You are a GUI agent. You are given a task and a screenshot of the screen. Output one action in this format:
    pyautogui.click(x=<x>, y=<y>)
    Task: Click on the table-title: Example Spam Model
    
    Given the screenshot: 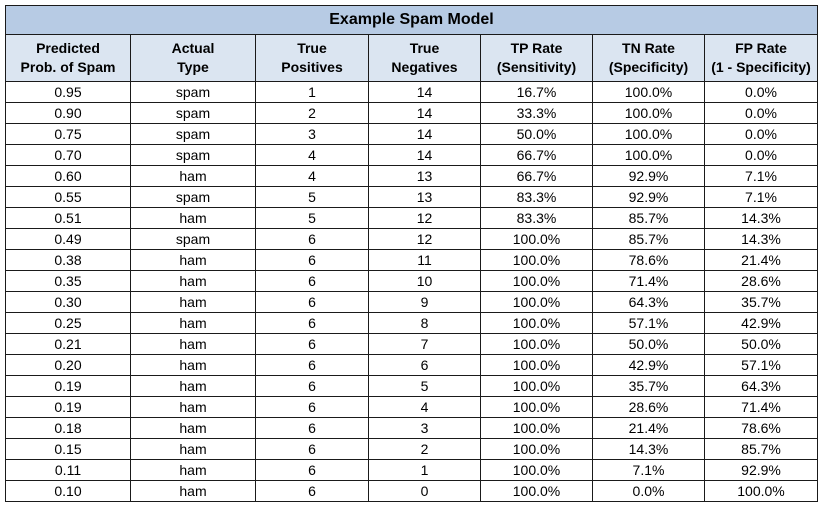 What is the action you would take?
    pyautogui.click(x=411, y=20)
    